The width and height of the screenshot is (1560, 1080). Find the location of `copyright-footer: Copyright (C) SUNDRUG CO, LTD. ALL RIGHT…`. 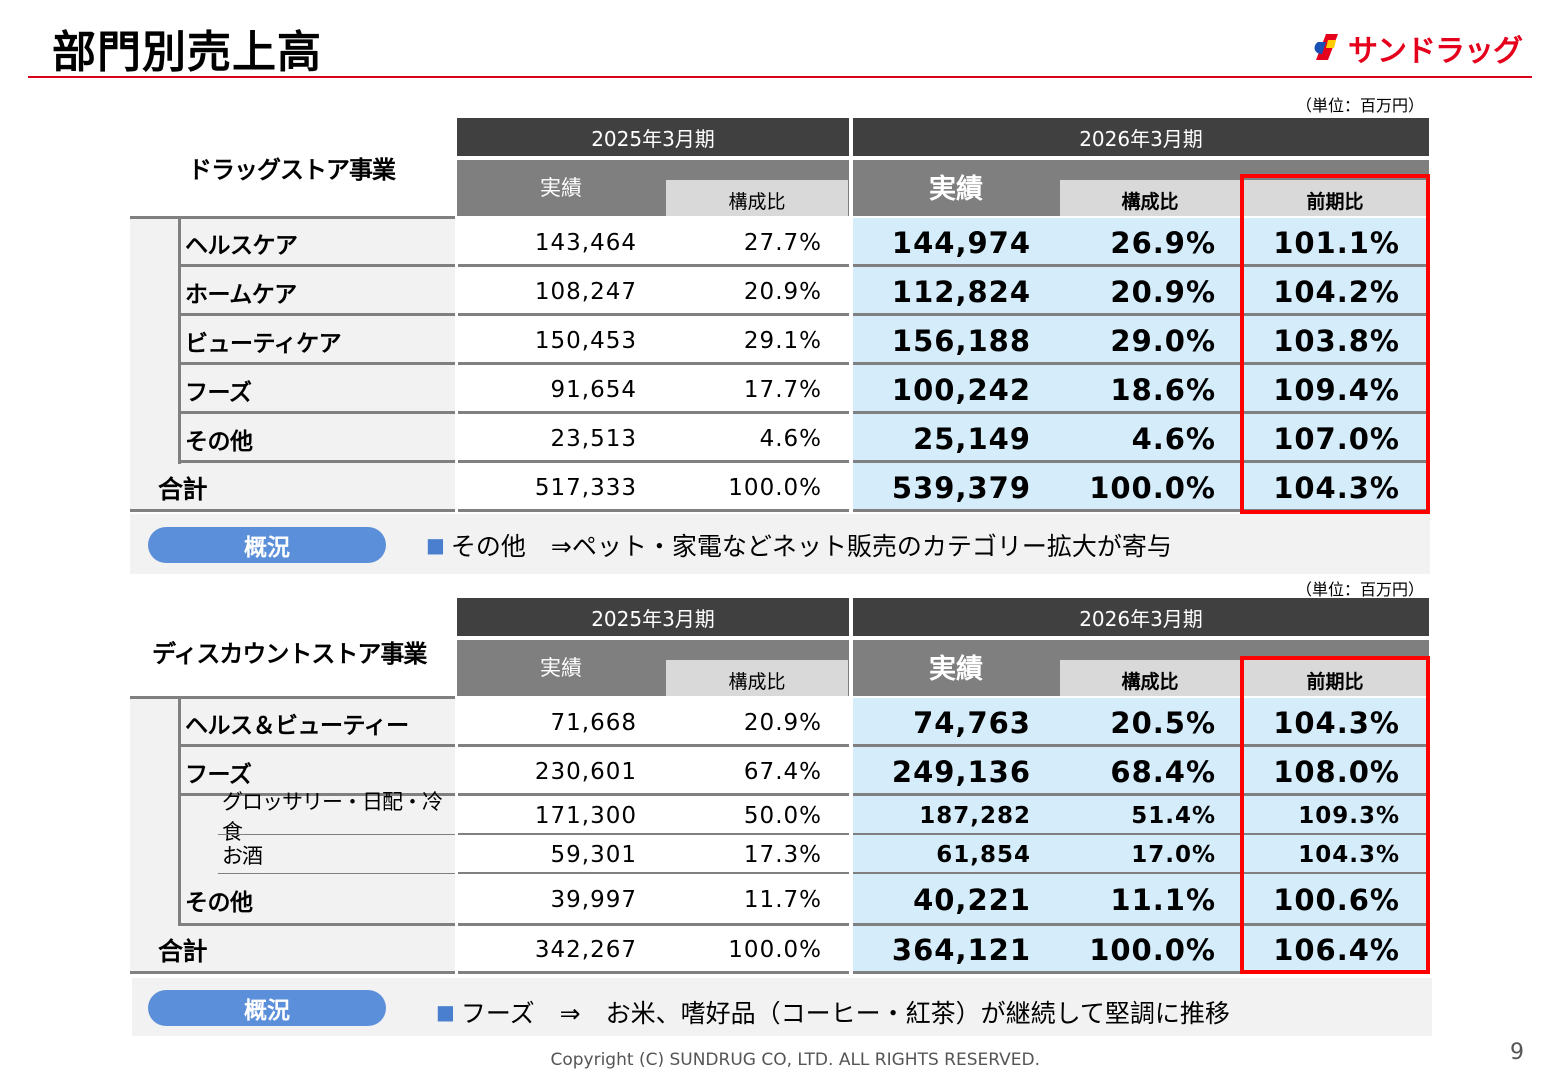

copyright-footer: Copyright (C) SUNDRUG CO, LTD. ALL RIGHT… is located at coordinates (795, 1060).